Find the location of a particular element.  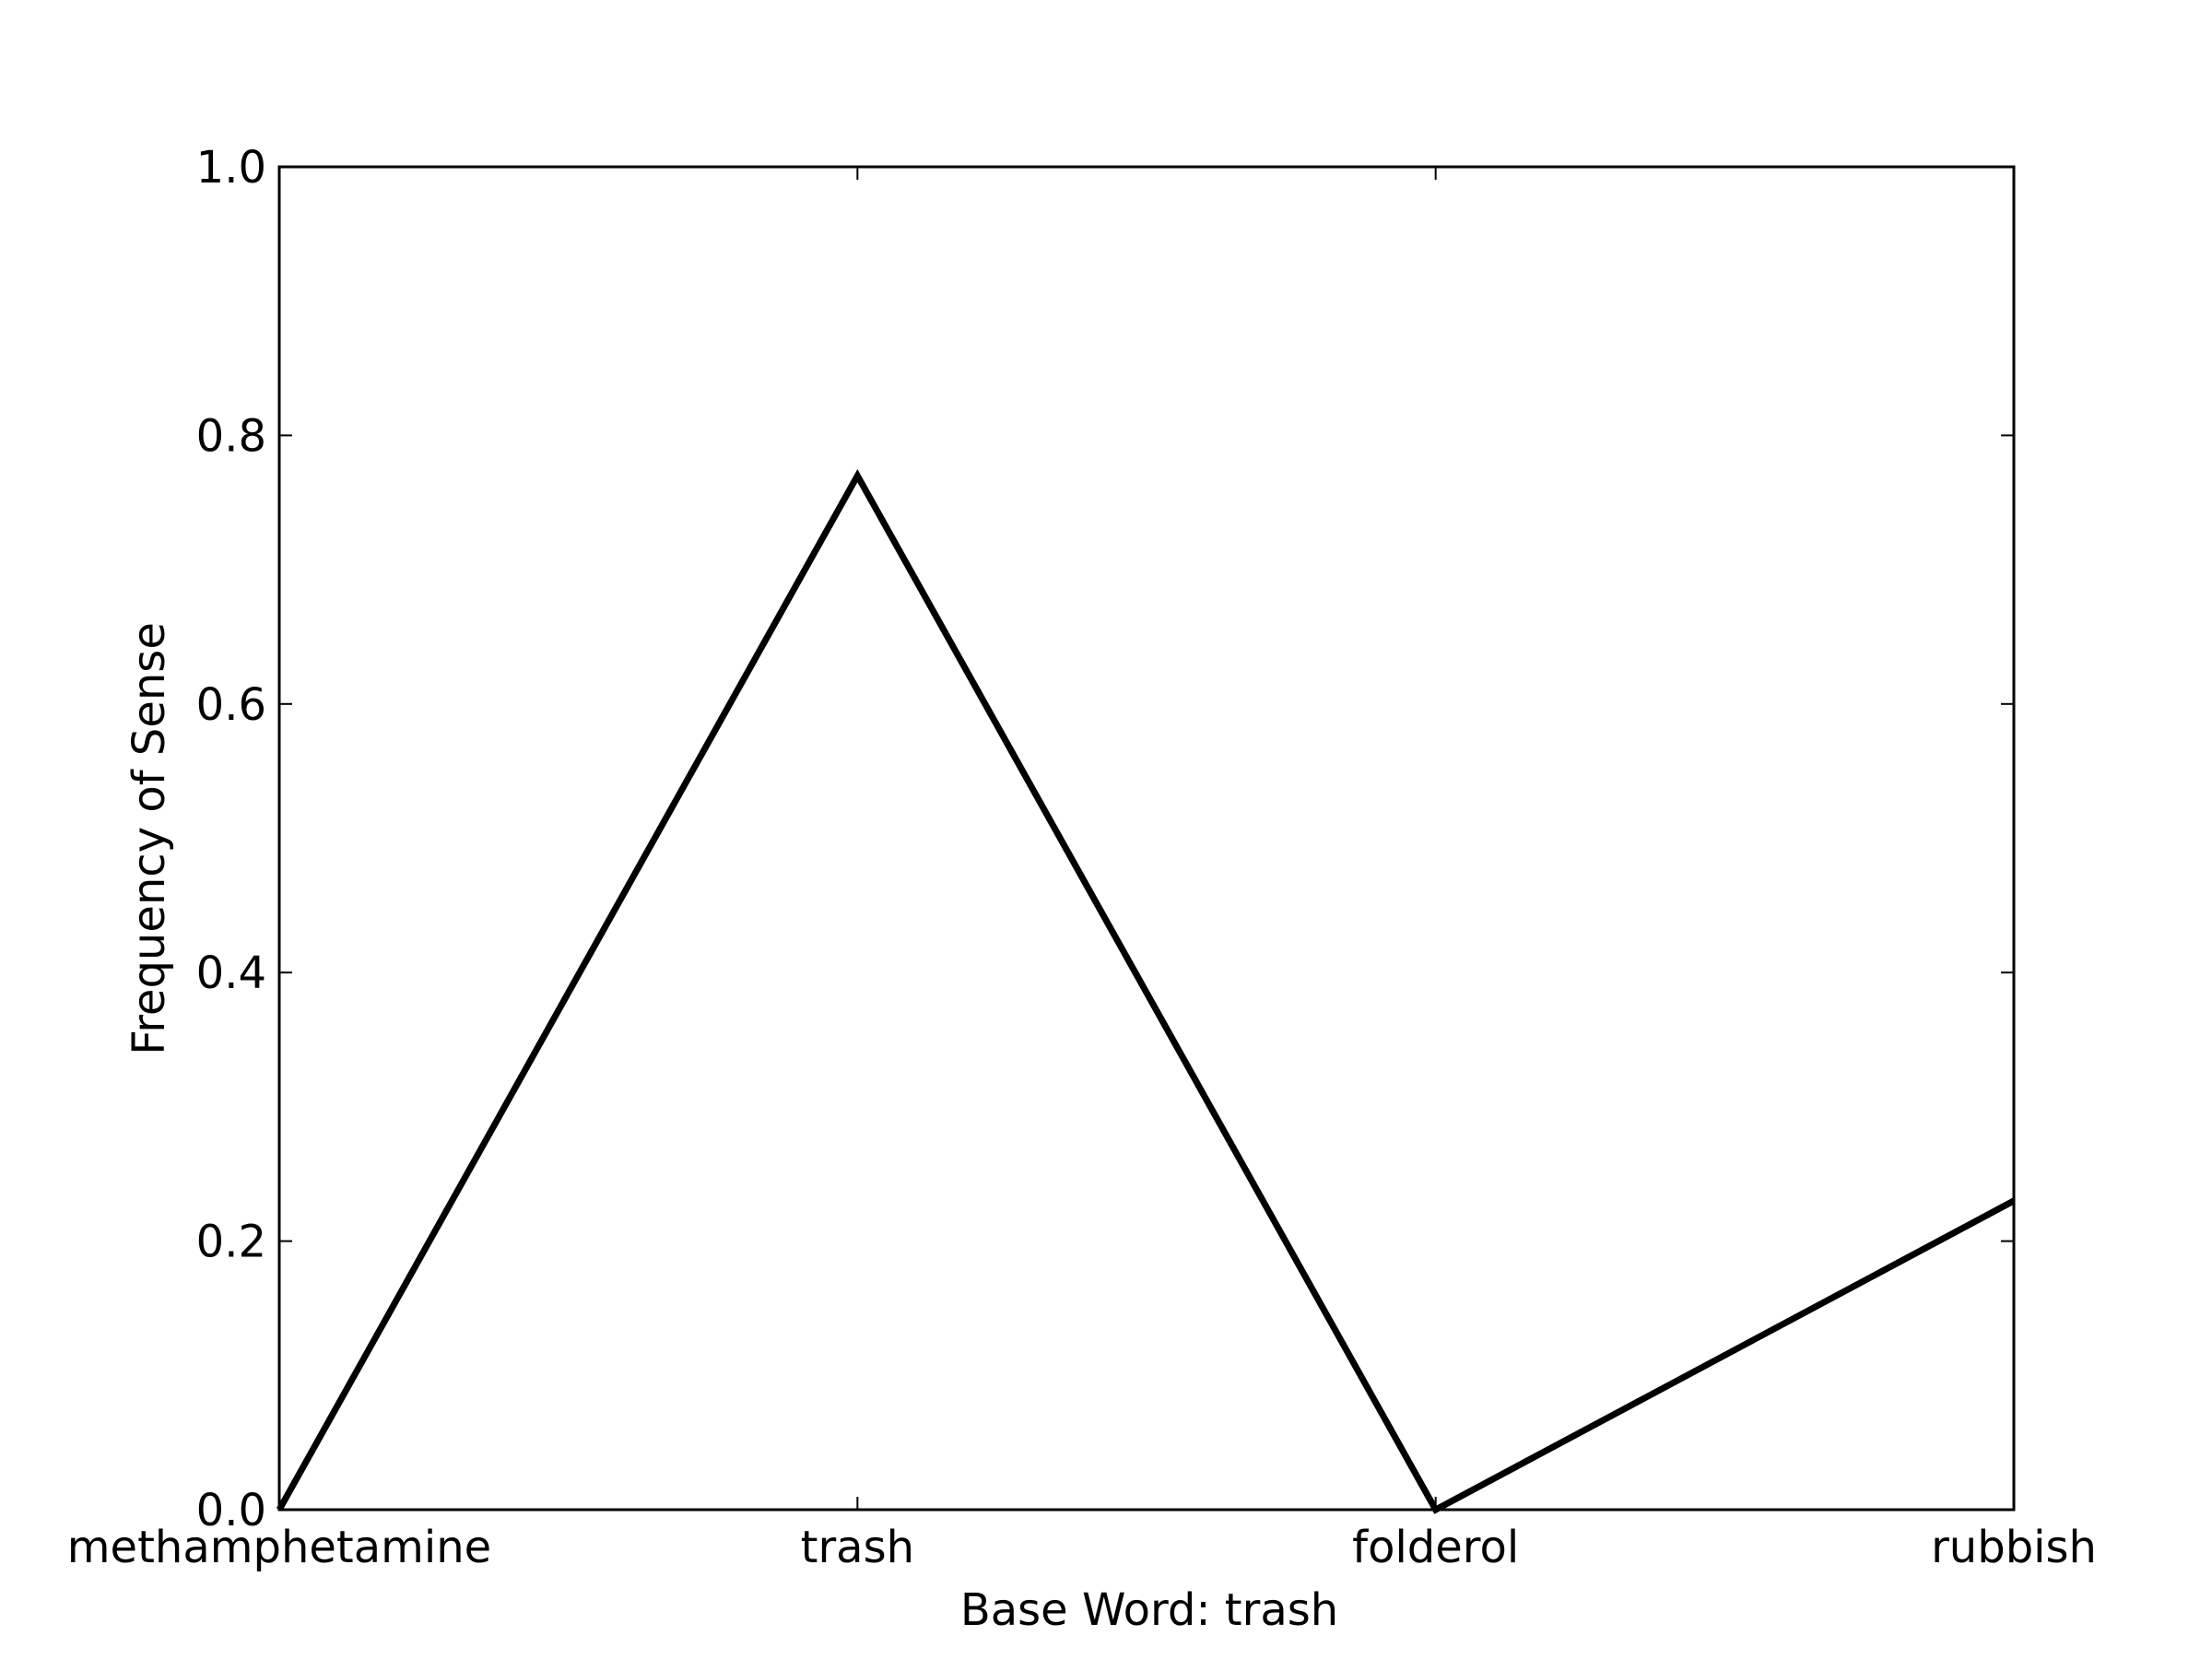

y-tick-label: 0.4 is located at coordinates (231, 973).